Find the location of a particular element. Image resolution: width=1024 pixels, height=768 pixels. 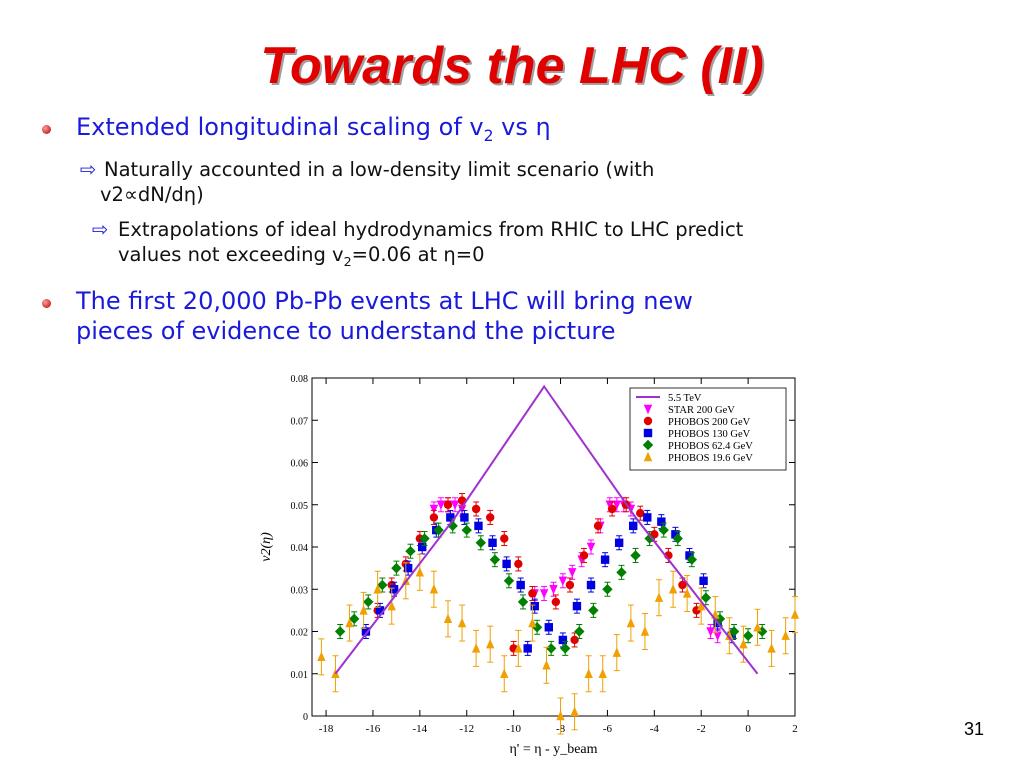

x-axis-label: η' = η - y_beam is located at coordinates (553, 749).